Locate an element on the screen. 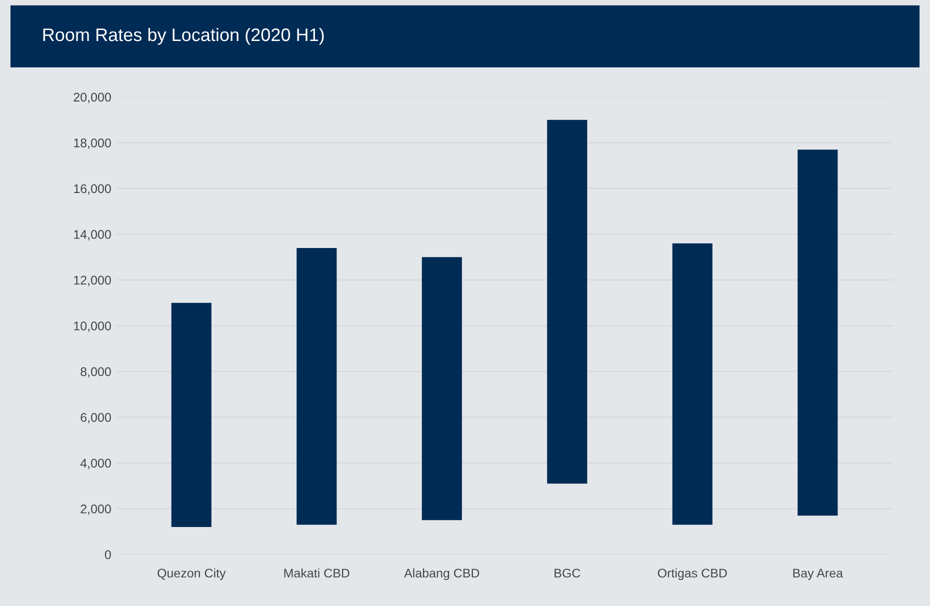  x-tick-label: Alabang CBD is located at coordinates (442, 574).